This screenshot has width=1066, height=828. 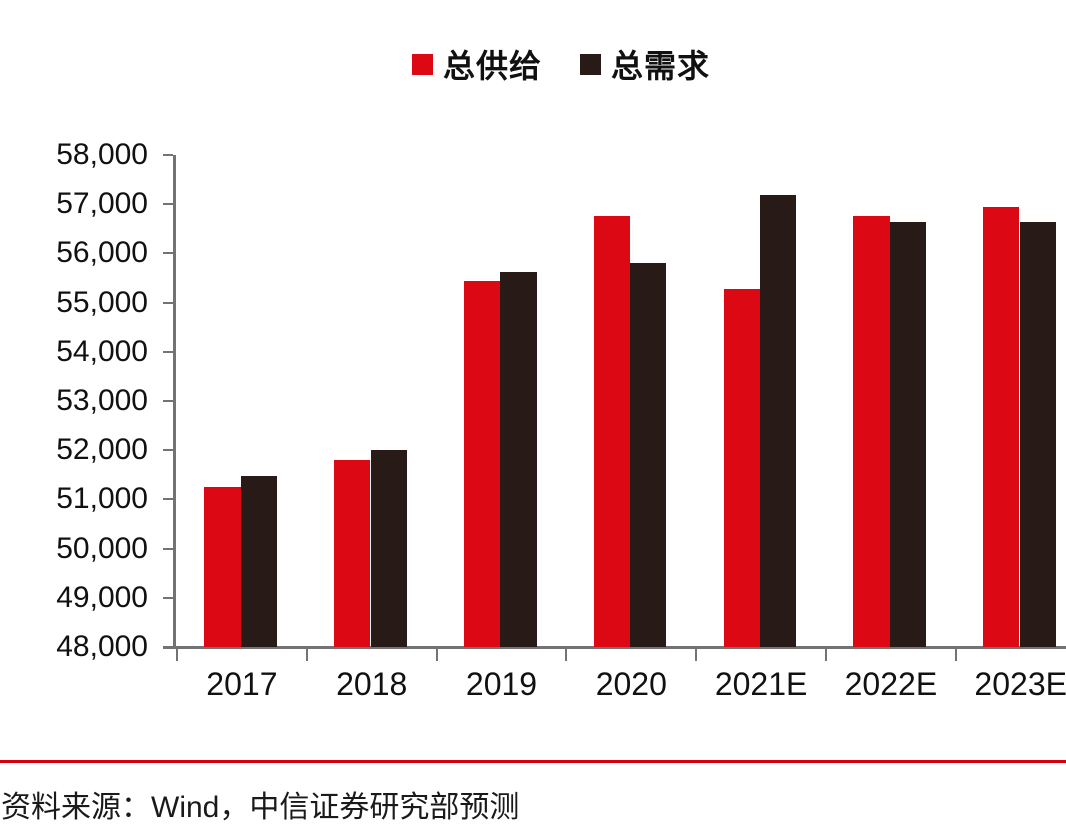 I want to click on y-tick-label: 55,000, so click(x=102, y=302).